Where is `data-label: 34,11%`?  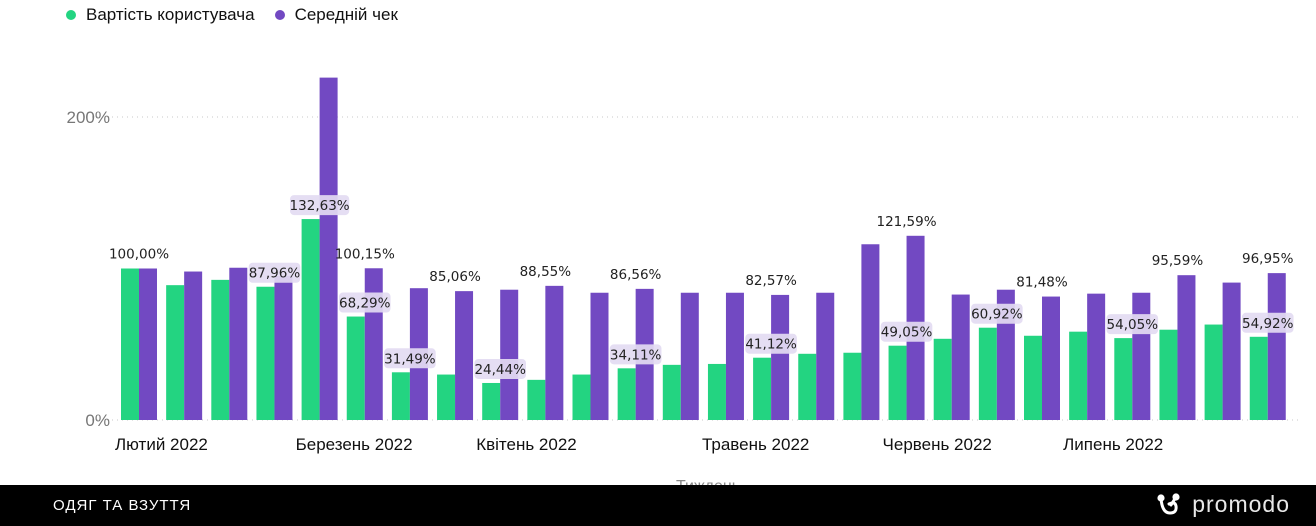
data-label: 34,11% is located at coordinates (635, 354).